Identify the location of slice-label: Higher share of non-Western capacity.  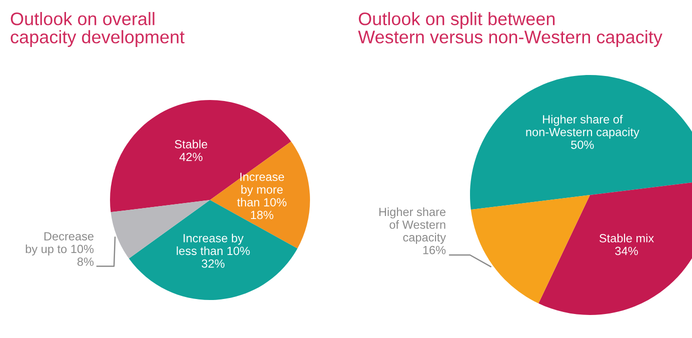
(583, 126).